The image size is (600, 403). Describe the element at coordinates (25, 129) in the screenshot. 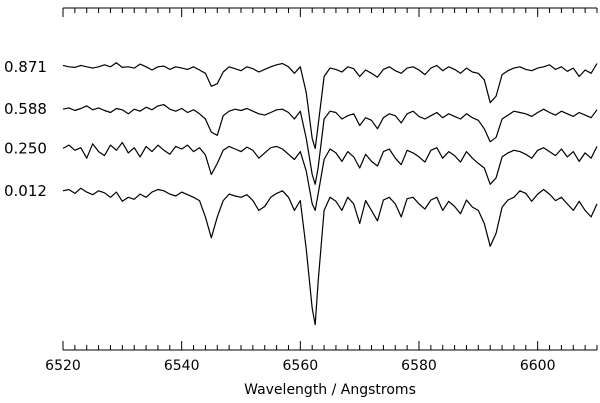

I see `phase-labels: 0.871 0.588 0.250 0.012` at that location.